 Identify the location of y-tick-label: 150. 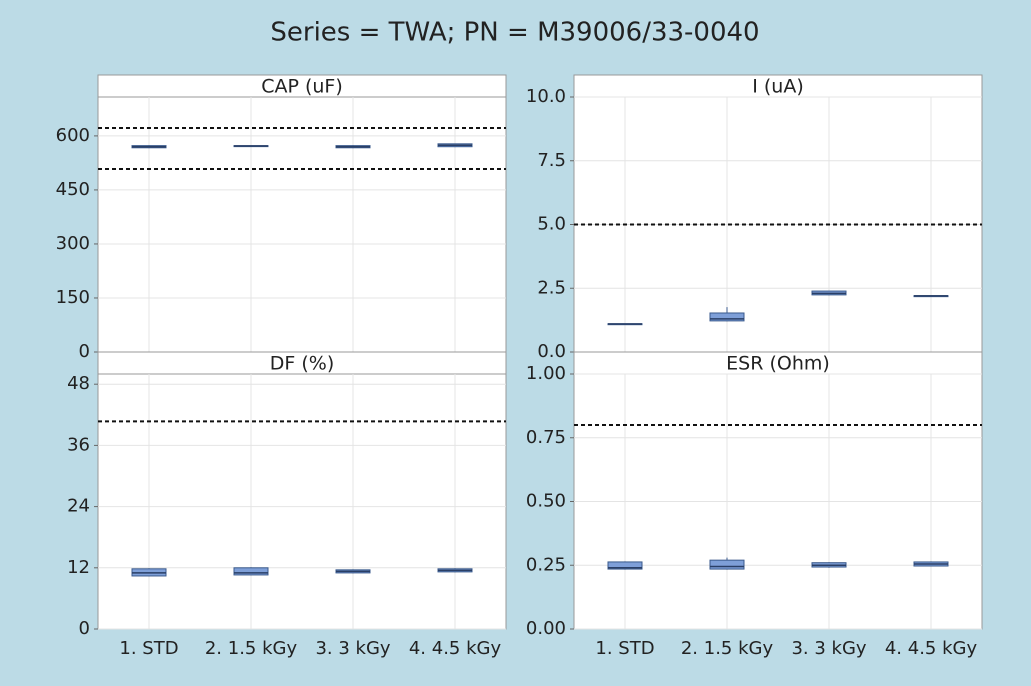
(73, 297).